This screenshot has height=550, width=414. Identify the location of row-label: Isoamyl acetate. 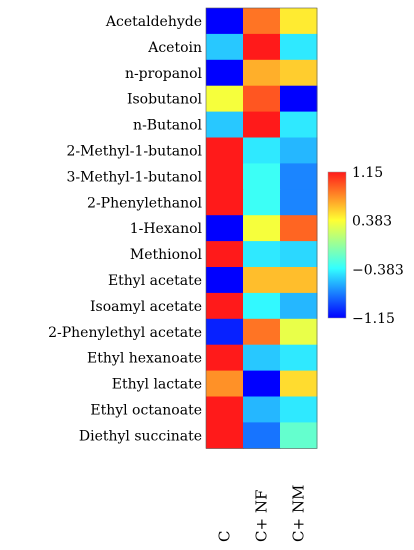
(146, 307).